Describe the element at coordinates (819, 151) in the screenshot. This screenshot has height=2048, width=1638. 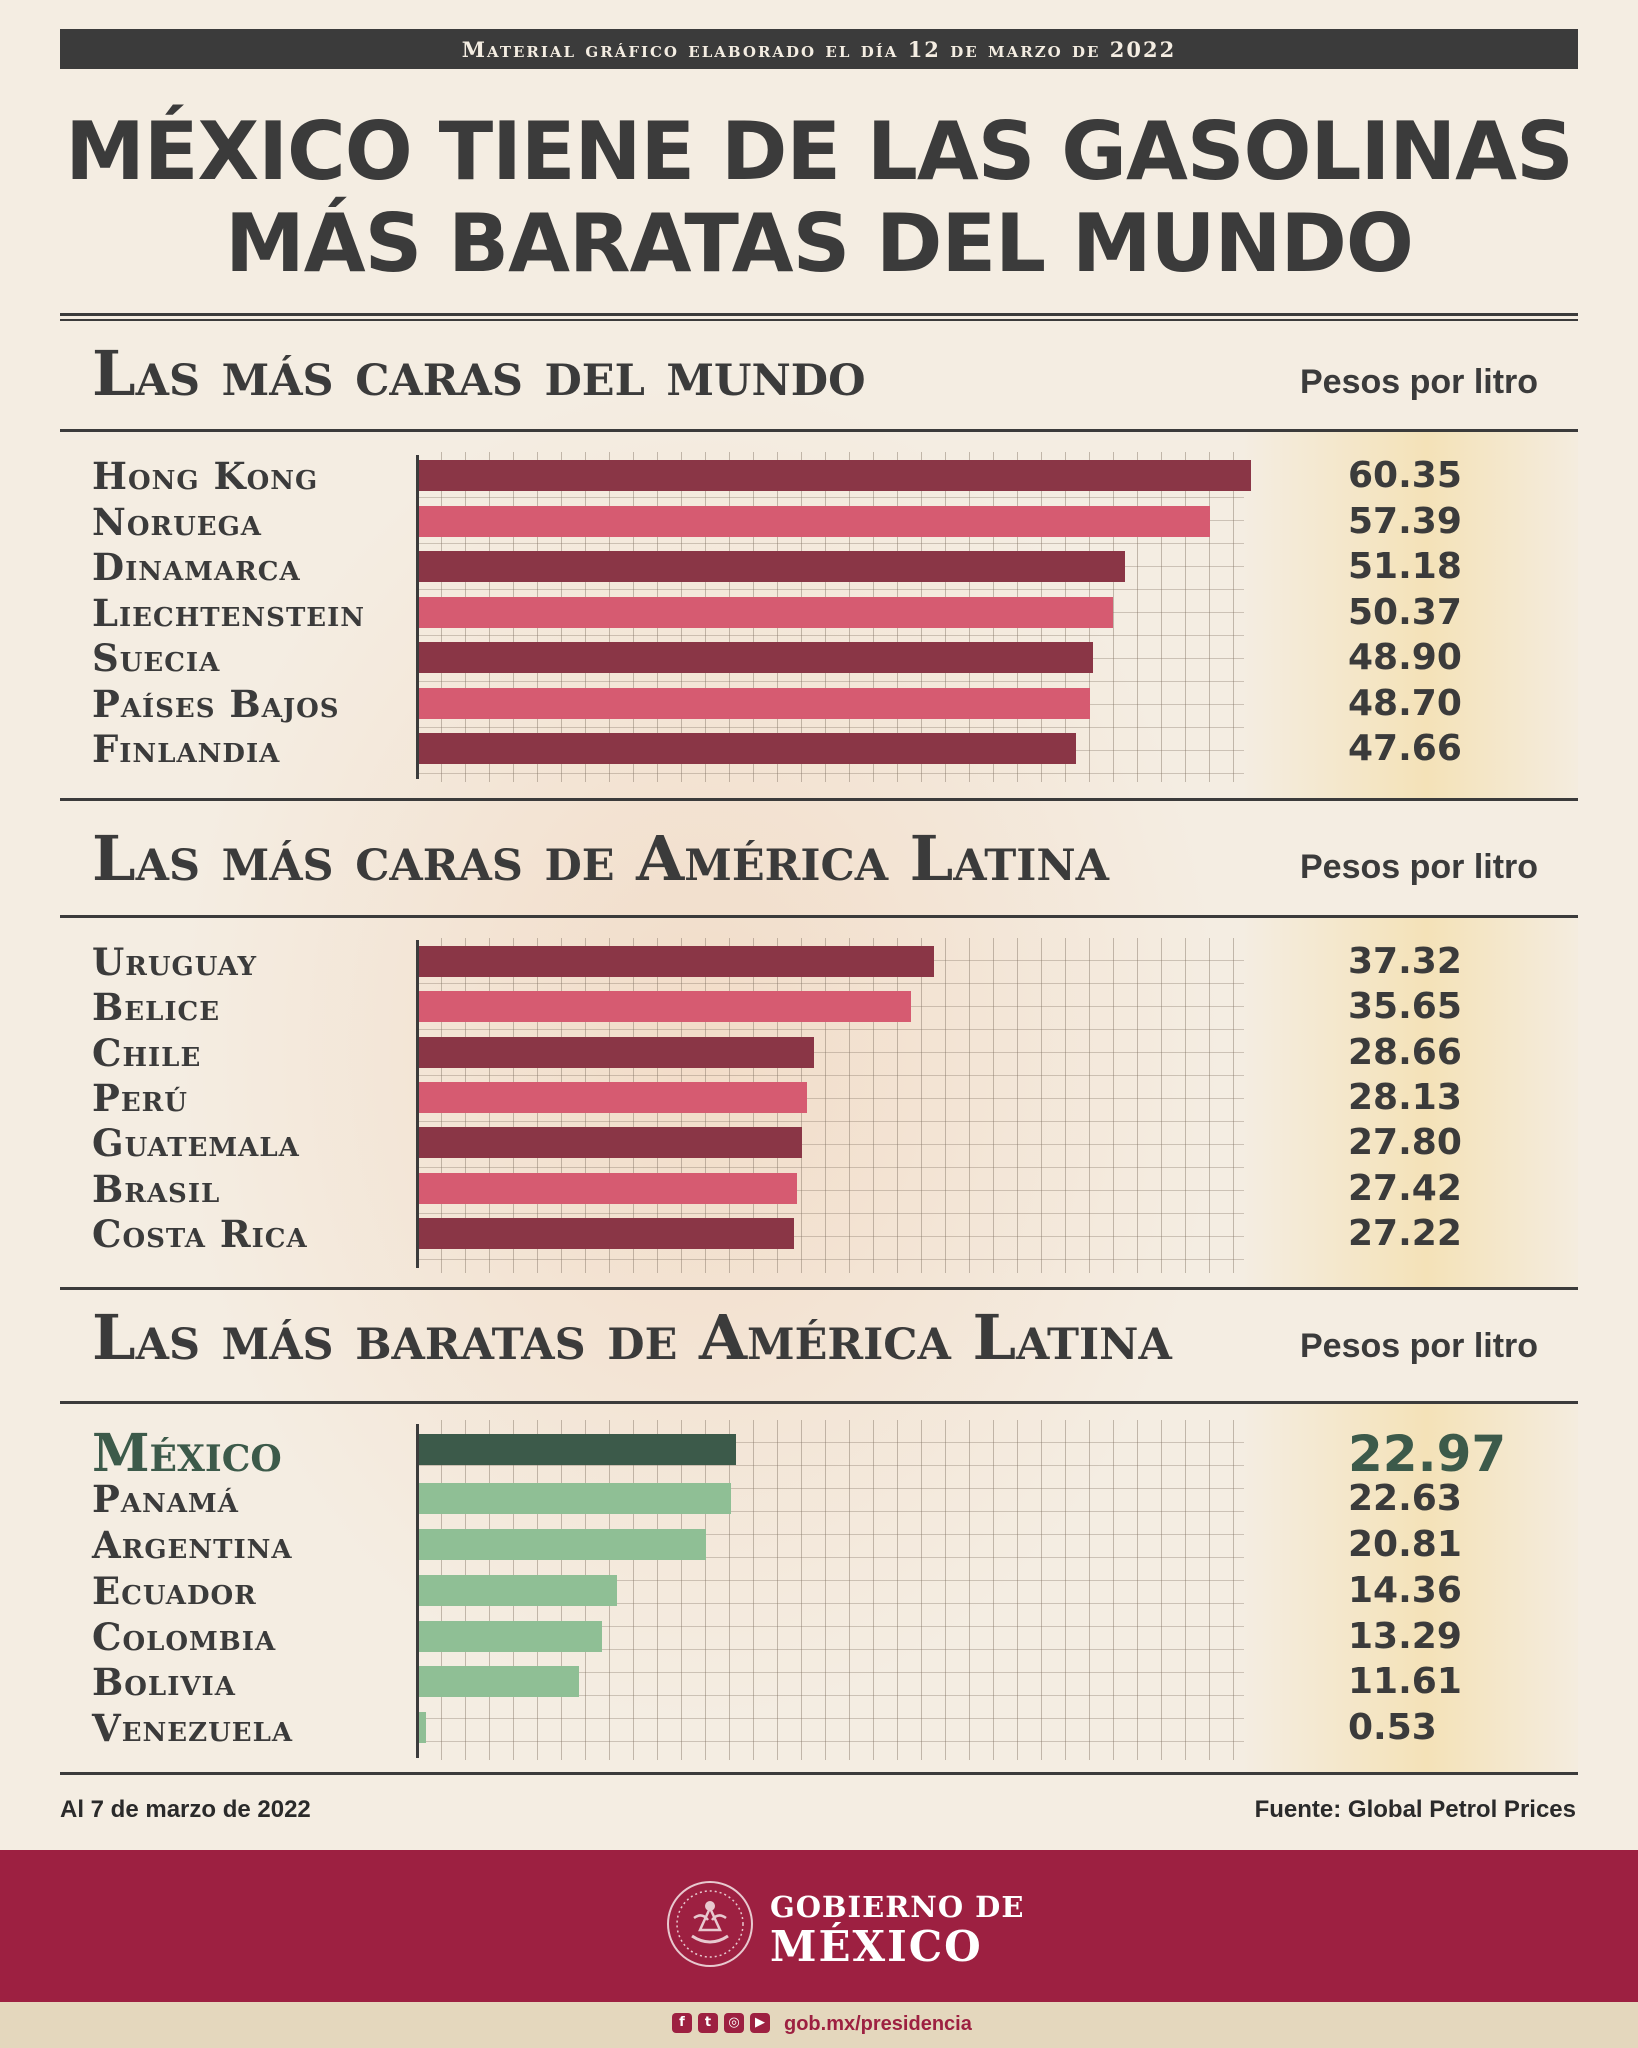
I see `title-line-1: MÉXICO TIENE DE LAS GASOLINAS` at that location.